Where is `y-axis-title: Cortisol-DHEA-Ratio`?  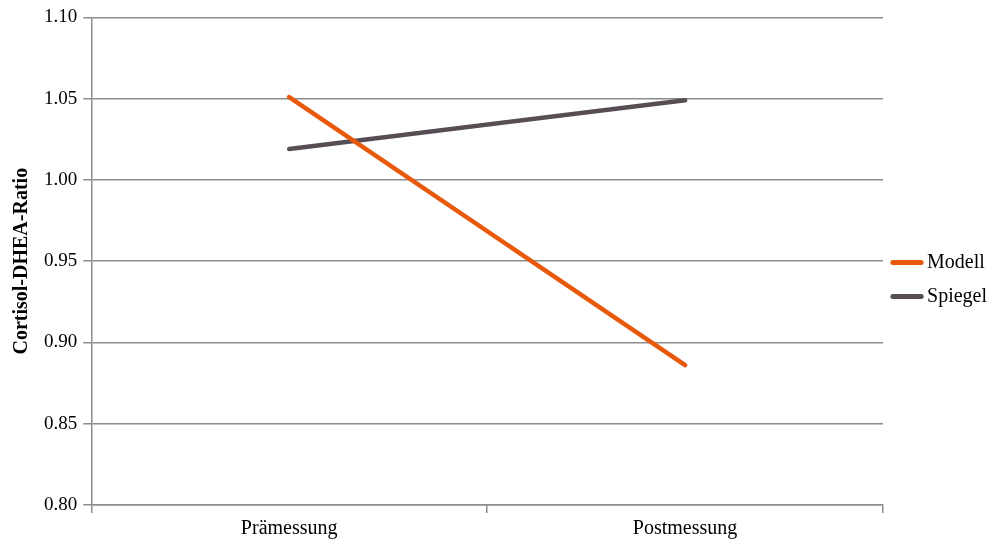 y-axis-title: Cortisol-DHEA-Ratio is located at coordinates (20, 261).